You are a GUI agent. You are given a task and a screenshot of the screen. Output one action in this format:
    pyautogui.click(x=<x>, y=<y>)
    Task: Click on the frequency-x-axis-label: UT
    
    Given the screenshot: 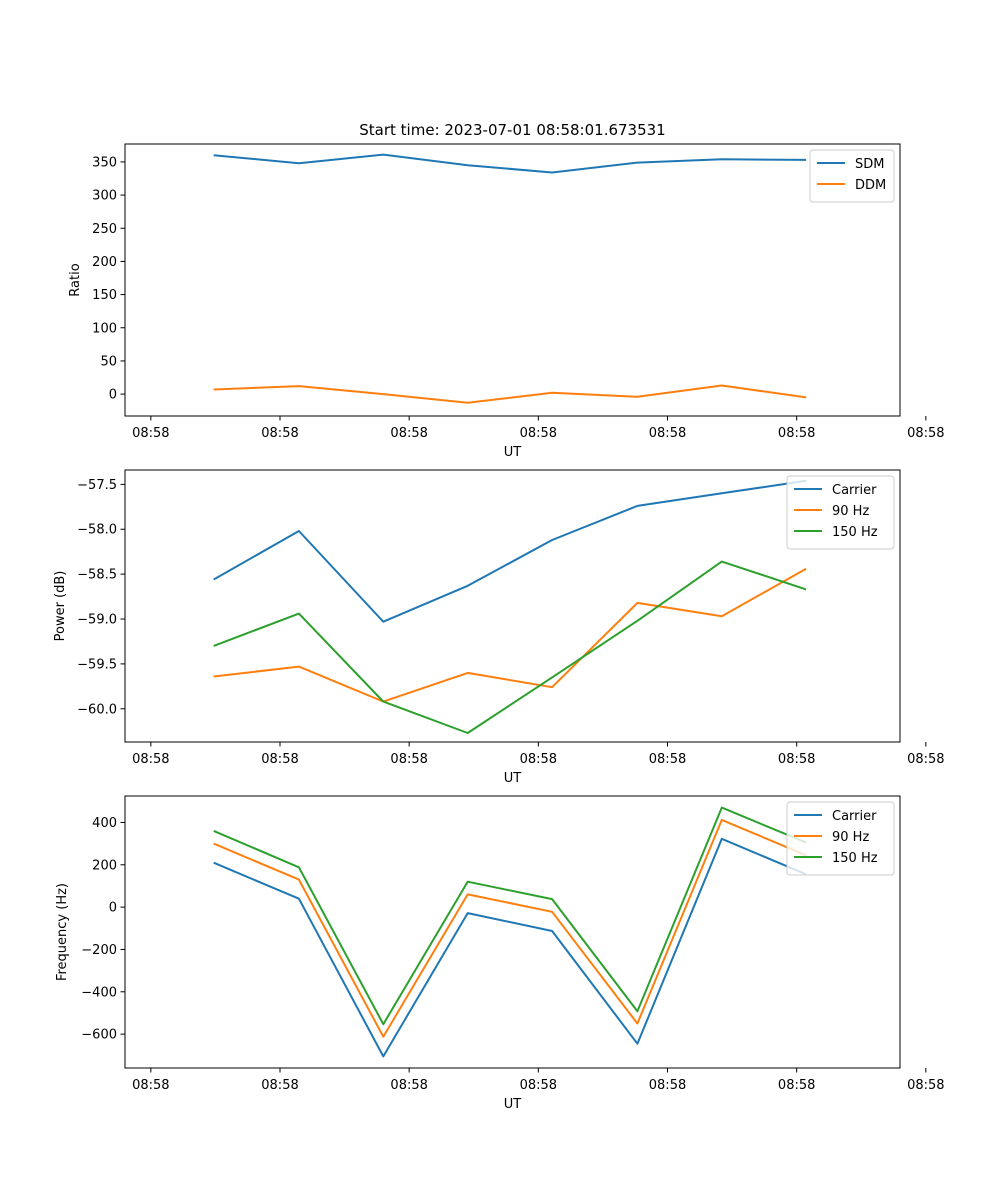 What is the action you would take?
    pyautogui.click(x=513, y=1104)
    